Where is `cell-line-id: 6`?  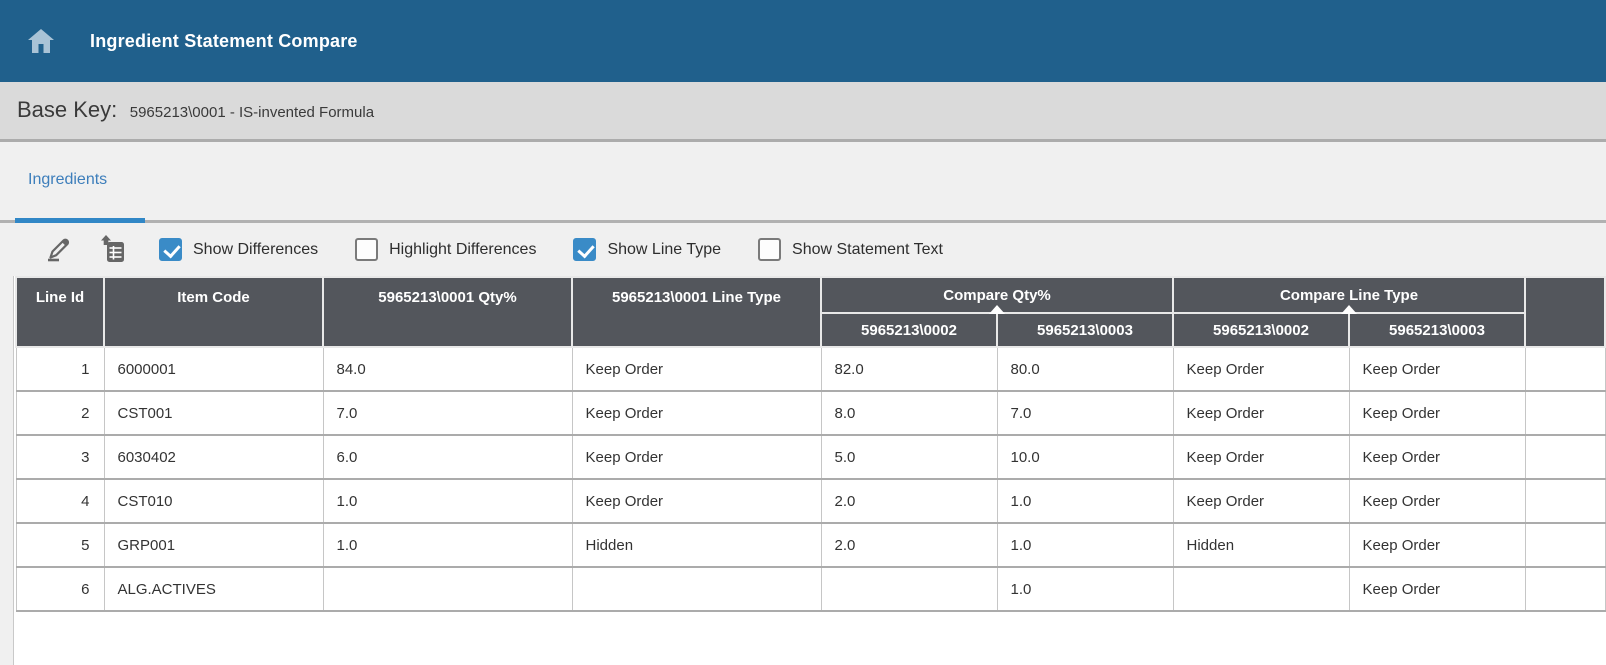 cell-line-id: 6 is located at coordinates (60, 589).